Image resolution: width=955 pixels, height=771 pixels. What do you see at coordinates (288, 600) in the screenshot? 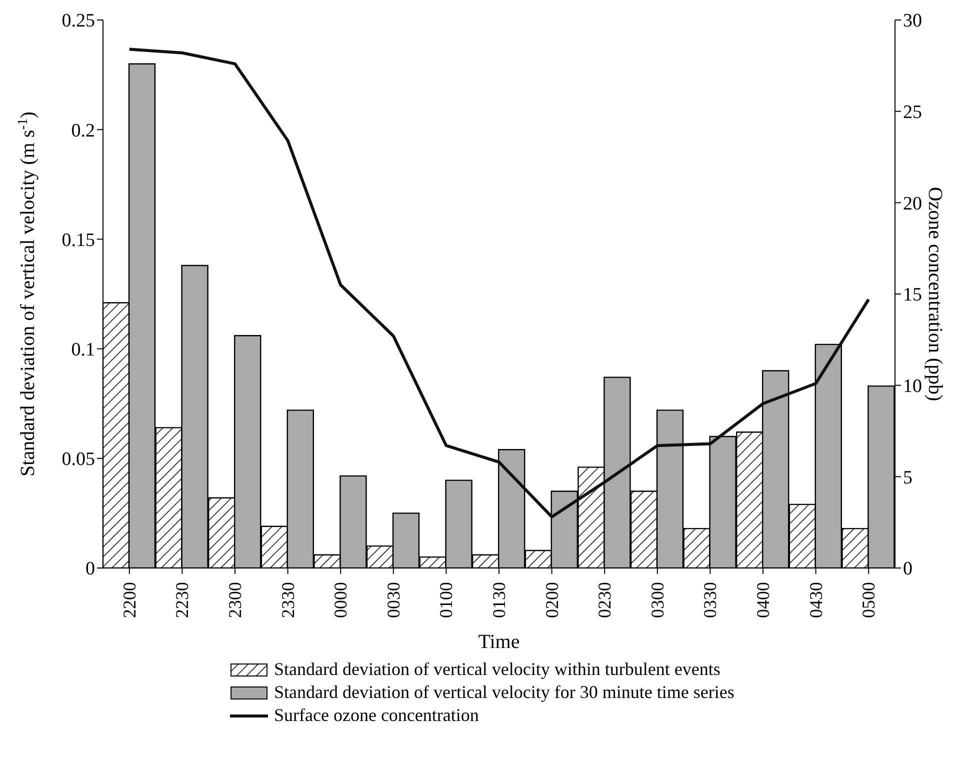
I see `x-tick-label: 2330` at bounding box center [288, 600].